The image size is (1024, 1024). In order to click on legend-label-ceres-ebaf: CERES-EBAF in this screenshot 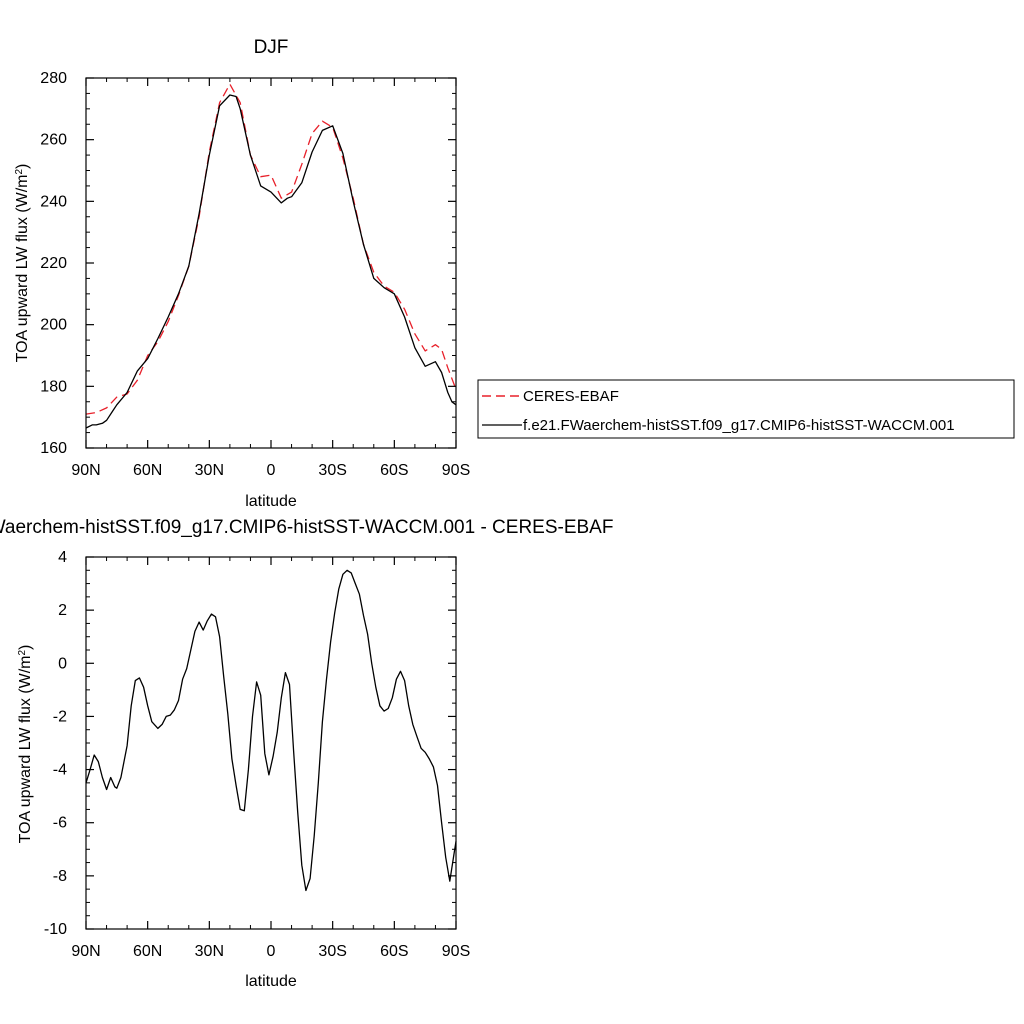, I will do `click(571, 396)`.